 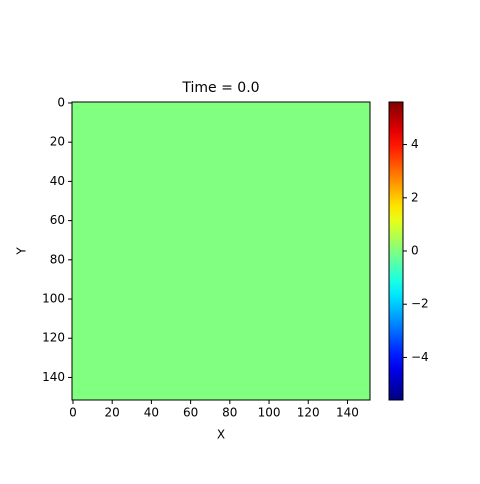 What do you see at coordinates (420, 304) in the screenshot?
I see `colorbar-tick-label: −2` at bounding box center [420, 304].